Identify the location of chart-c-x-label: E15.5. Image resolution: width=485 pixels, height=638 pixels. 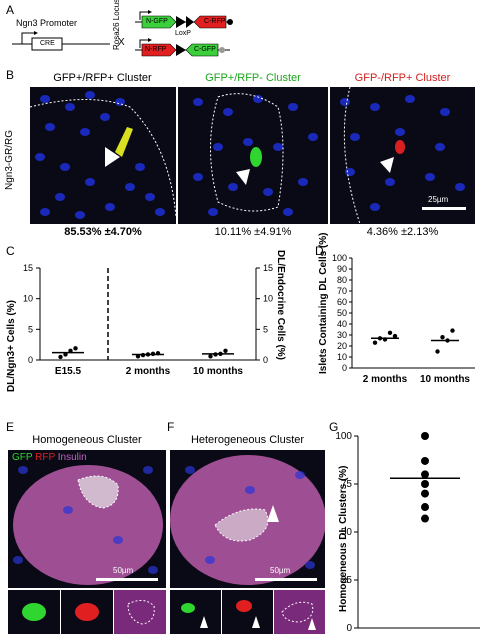
(68, 371).